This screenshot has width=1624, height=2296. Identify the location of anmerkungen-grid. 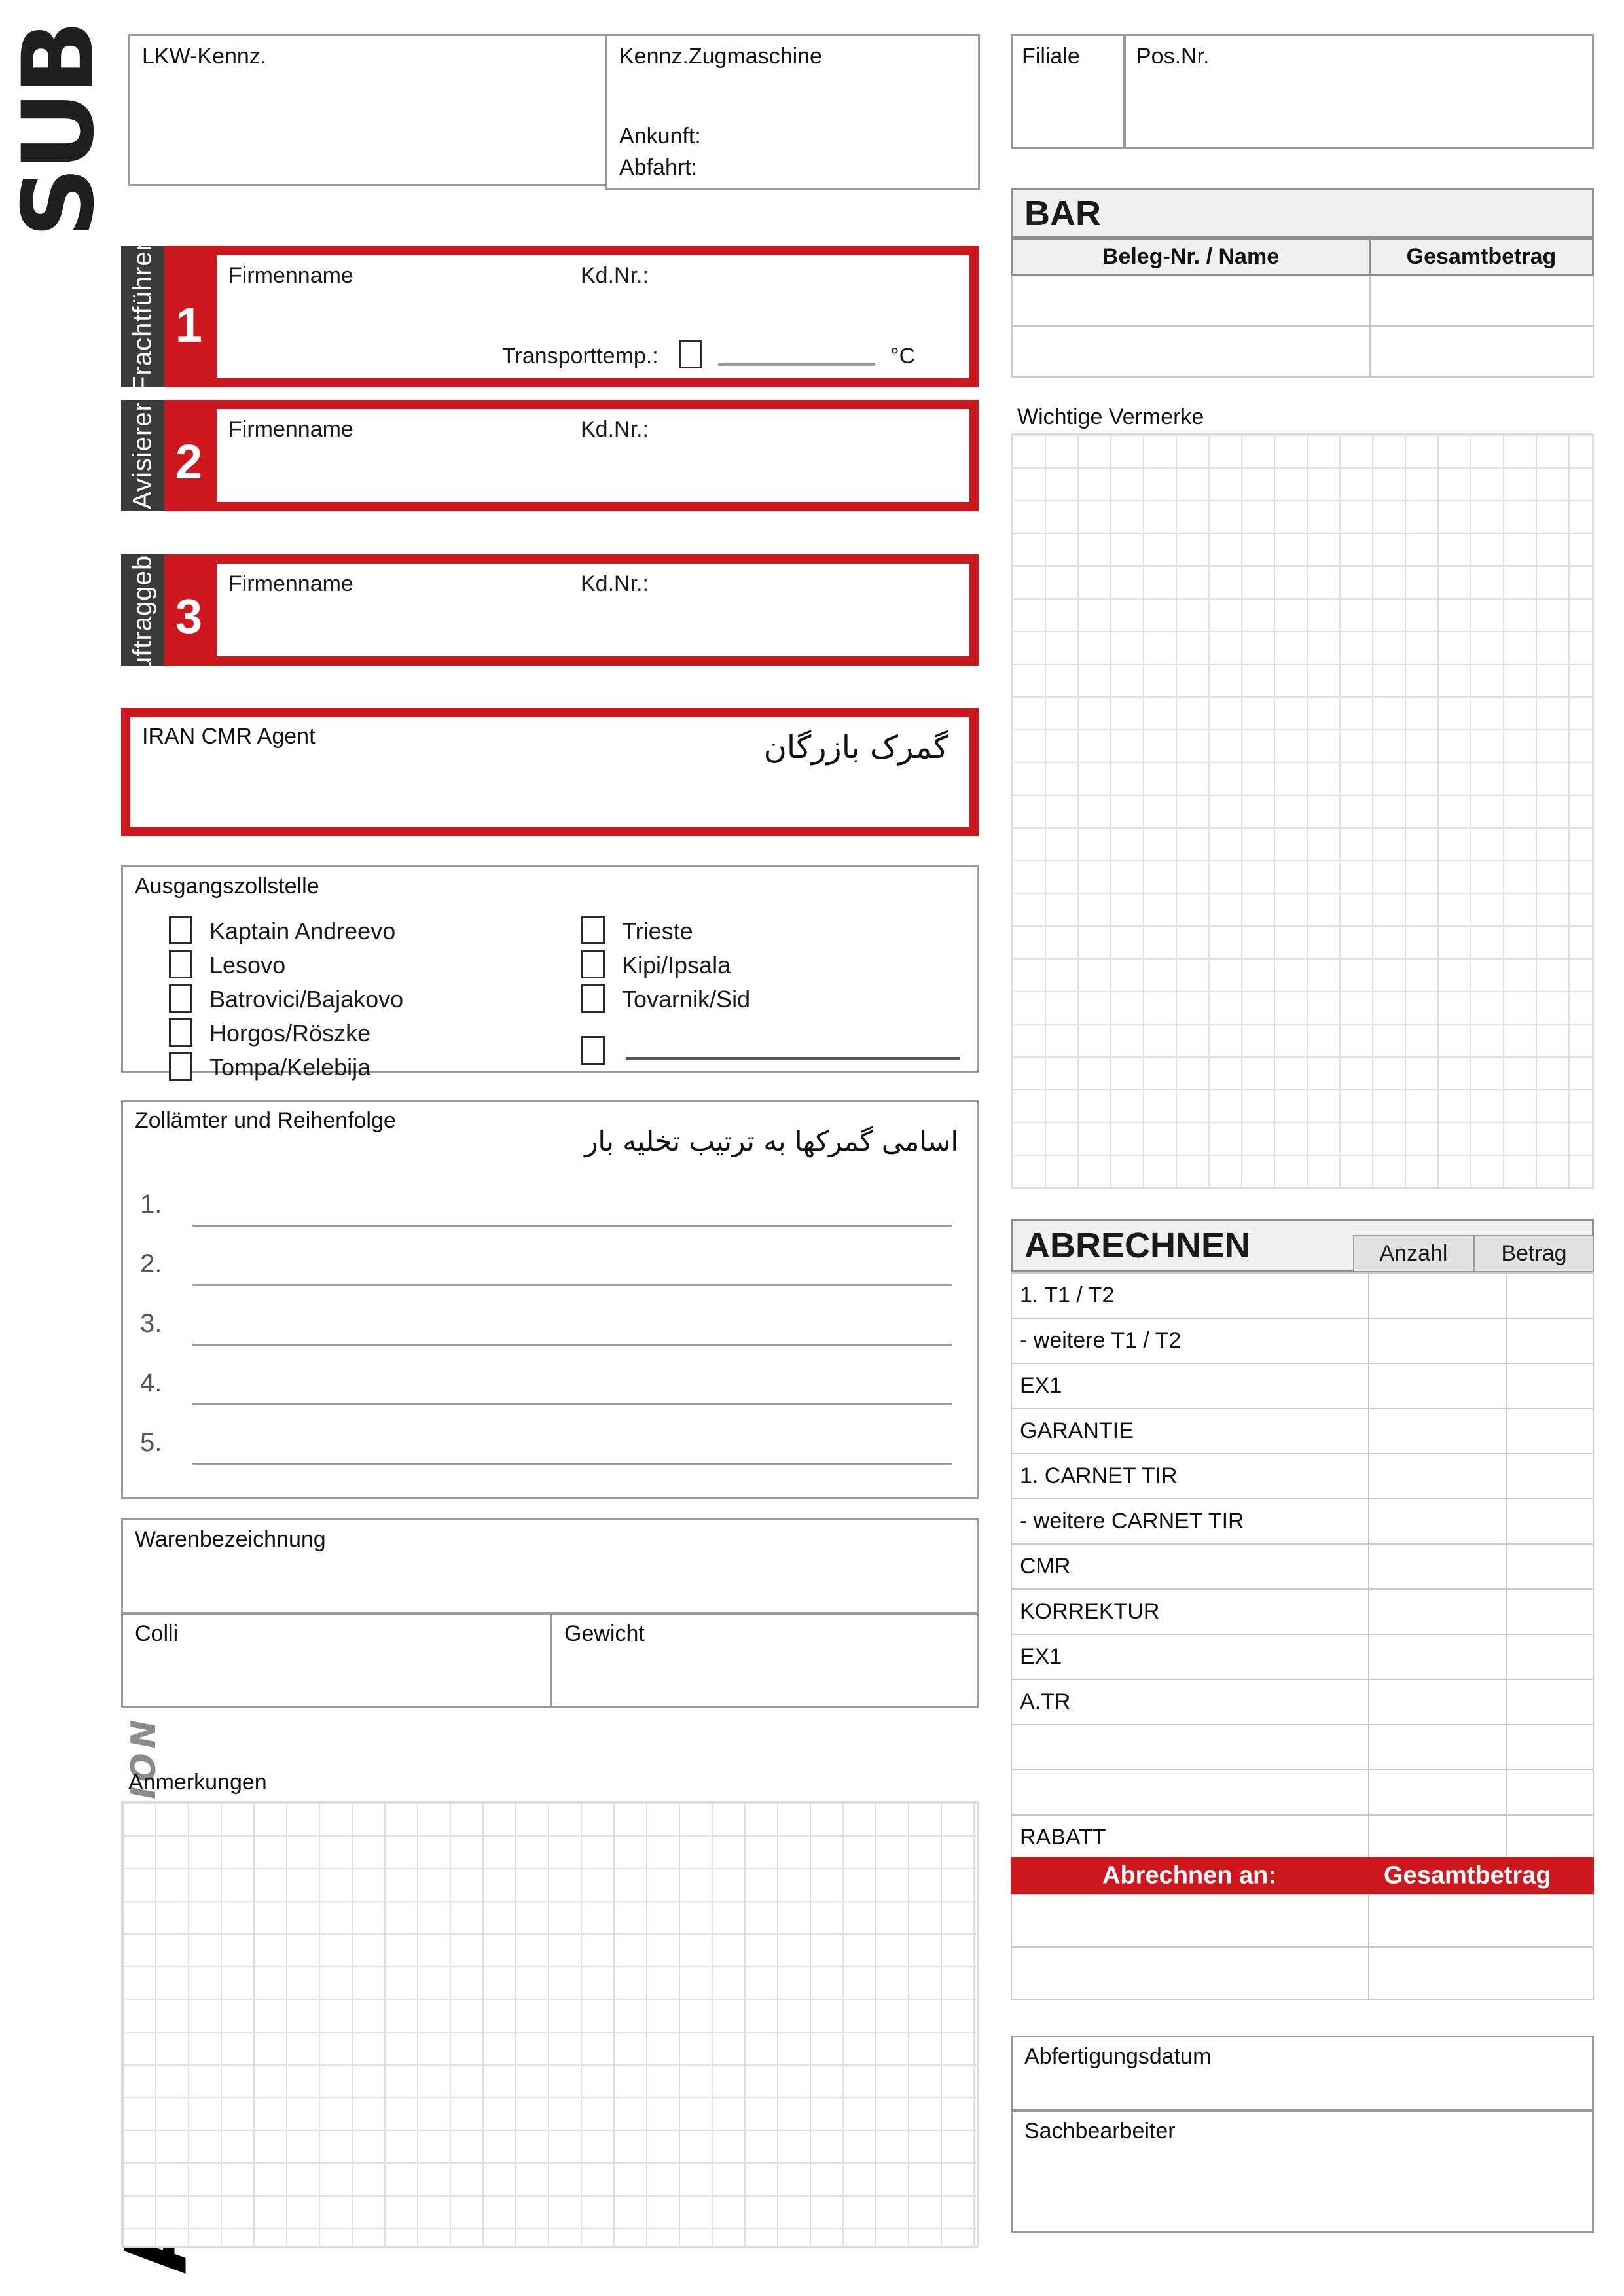
(550, 2024).